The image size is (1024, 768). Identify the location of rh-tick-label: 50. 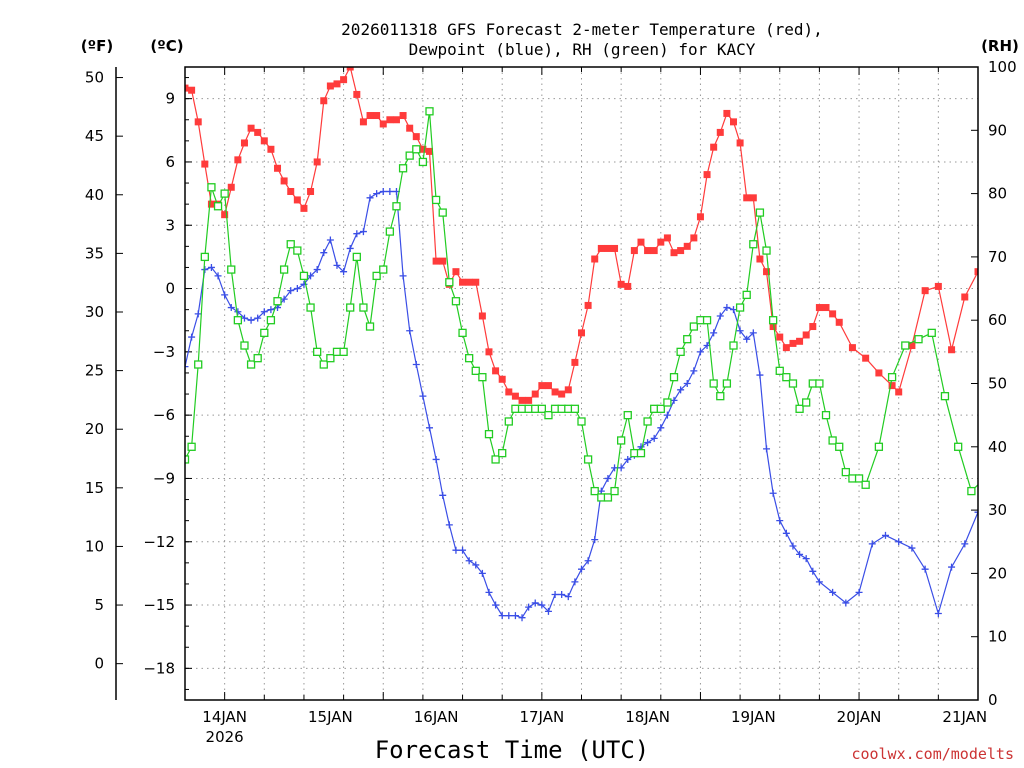
(997, 384).